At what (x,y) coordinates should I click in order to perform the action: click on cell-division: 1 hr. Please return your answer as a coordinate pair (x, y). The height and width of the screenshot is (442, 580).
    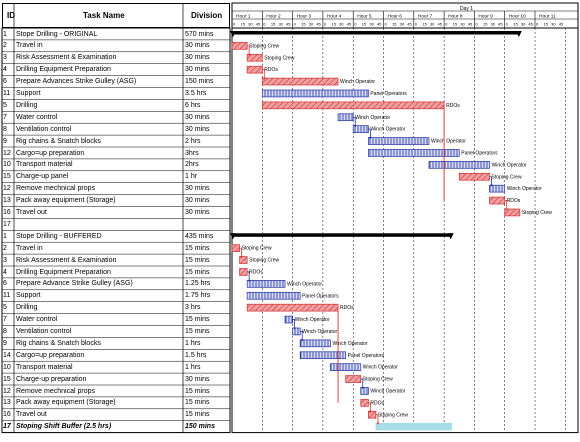
    Looking at the image, I should click on (191, 177).